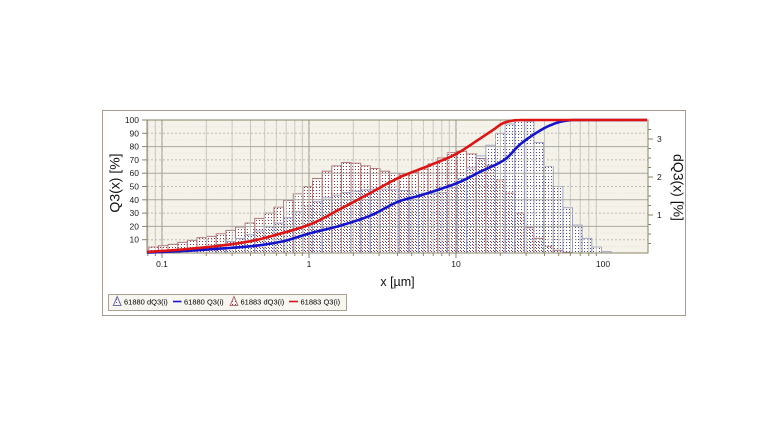 Image resolution: width=780 pixels, height=446 pixels. Describe the element at coordinates (659, 177) in the screenshot. I see `svg-text: 2` at that location.